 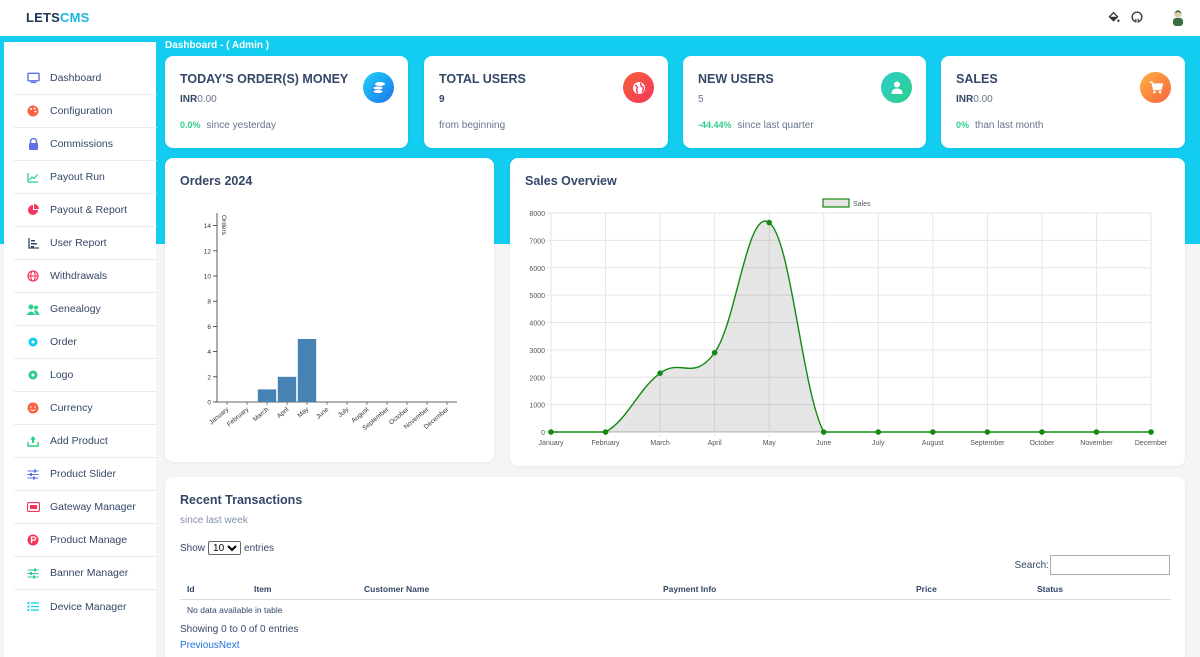 What do you see at coordinates (85, 375) in the screenshot?
I see `sidebar-item-logo: Logo` at bounding box center [85, 375].